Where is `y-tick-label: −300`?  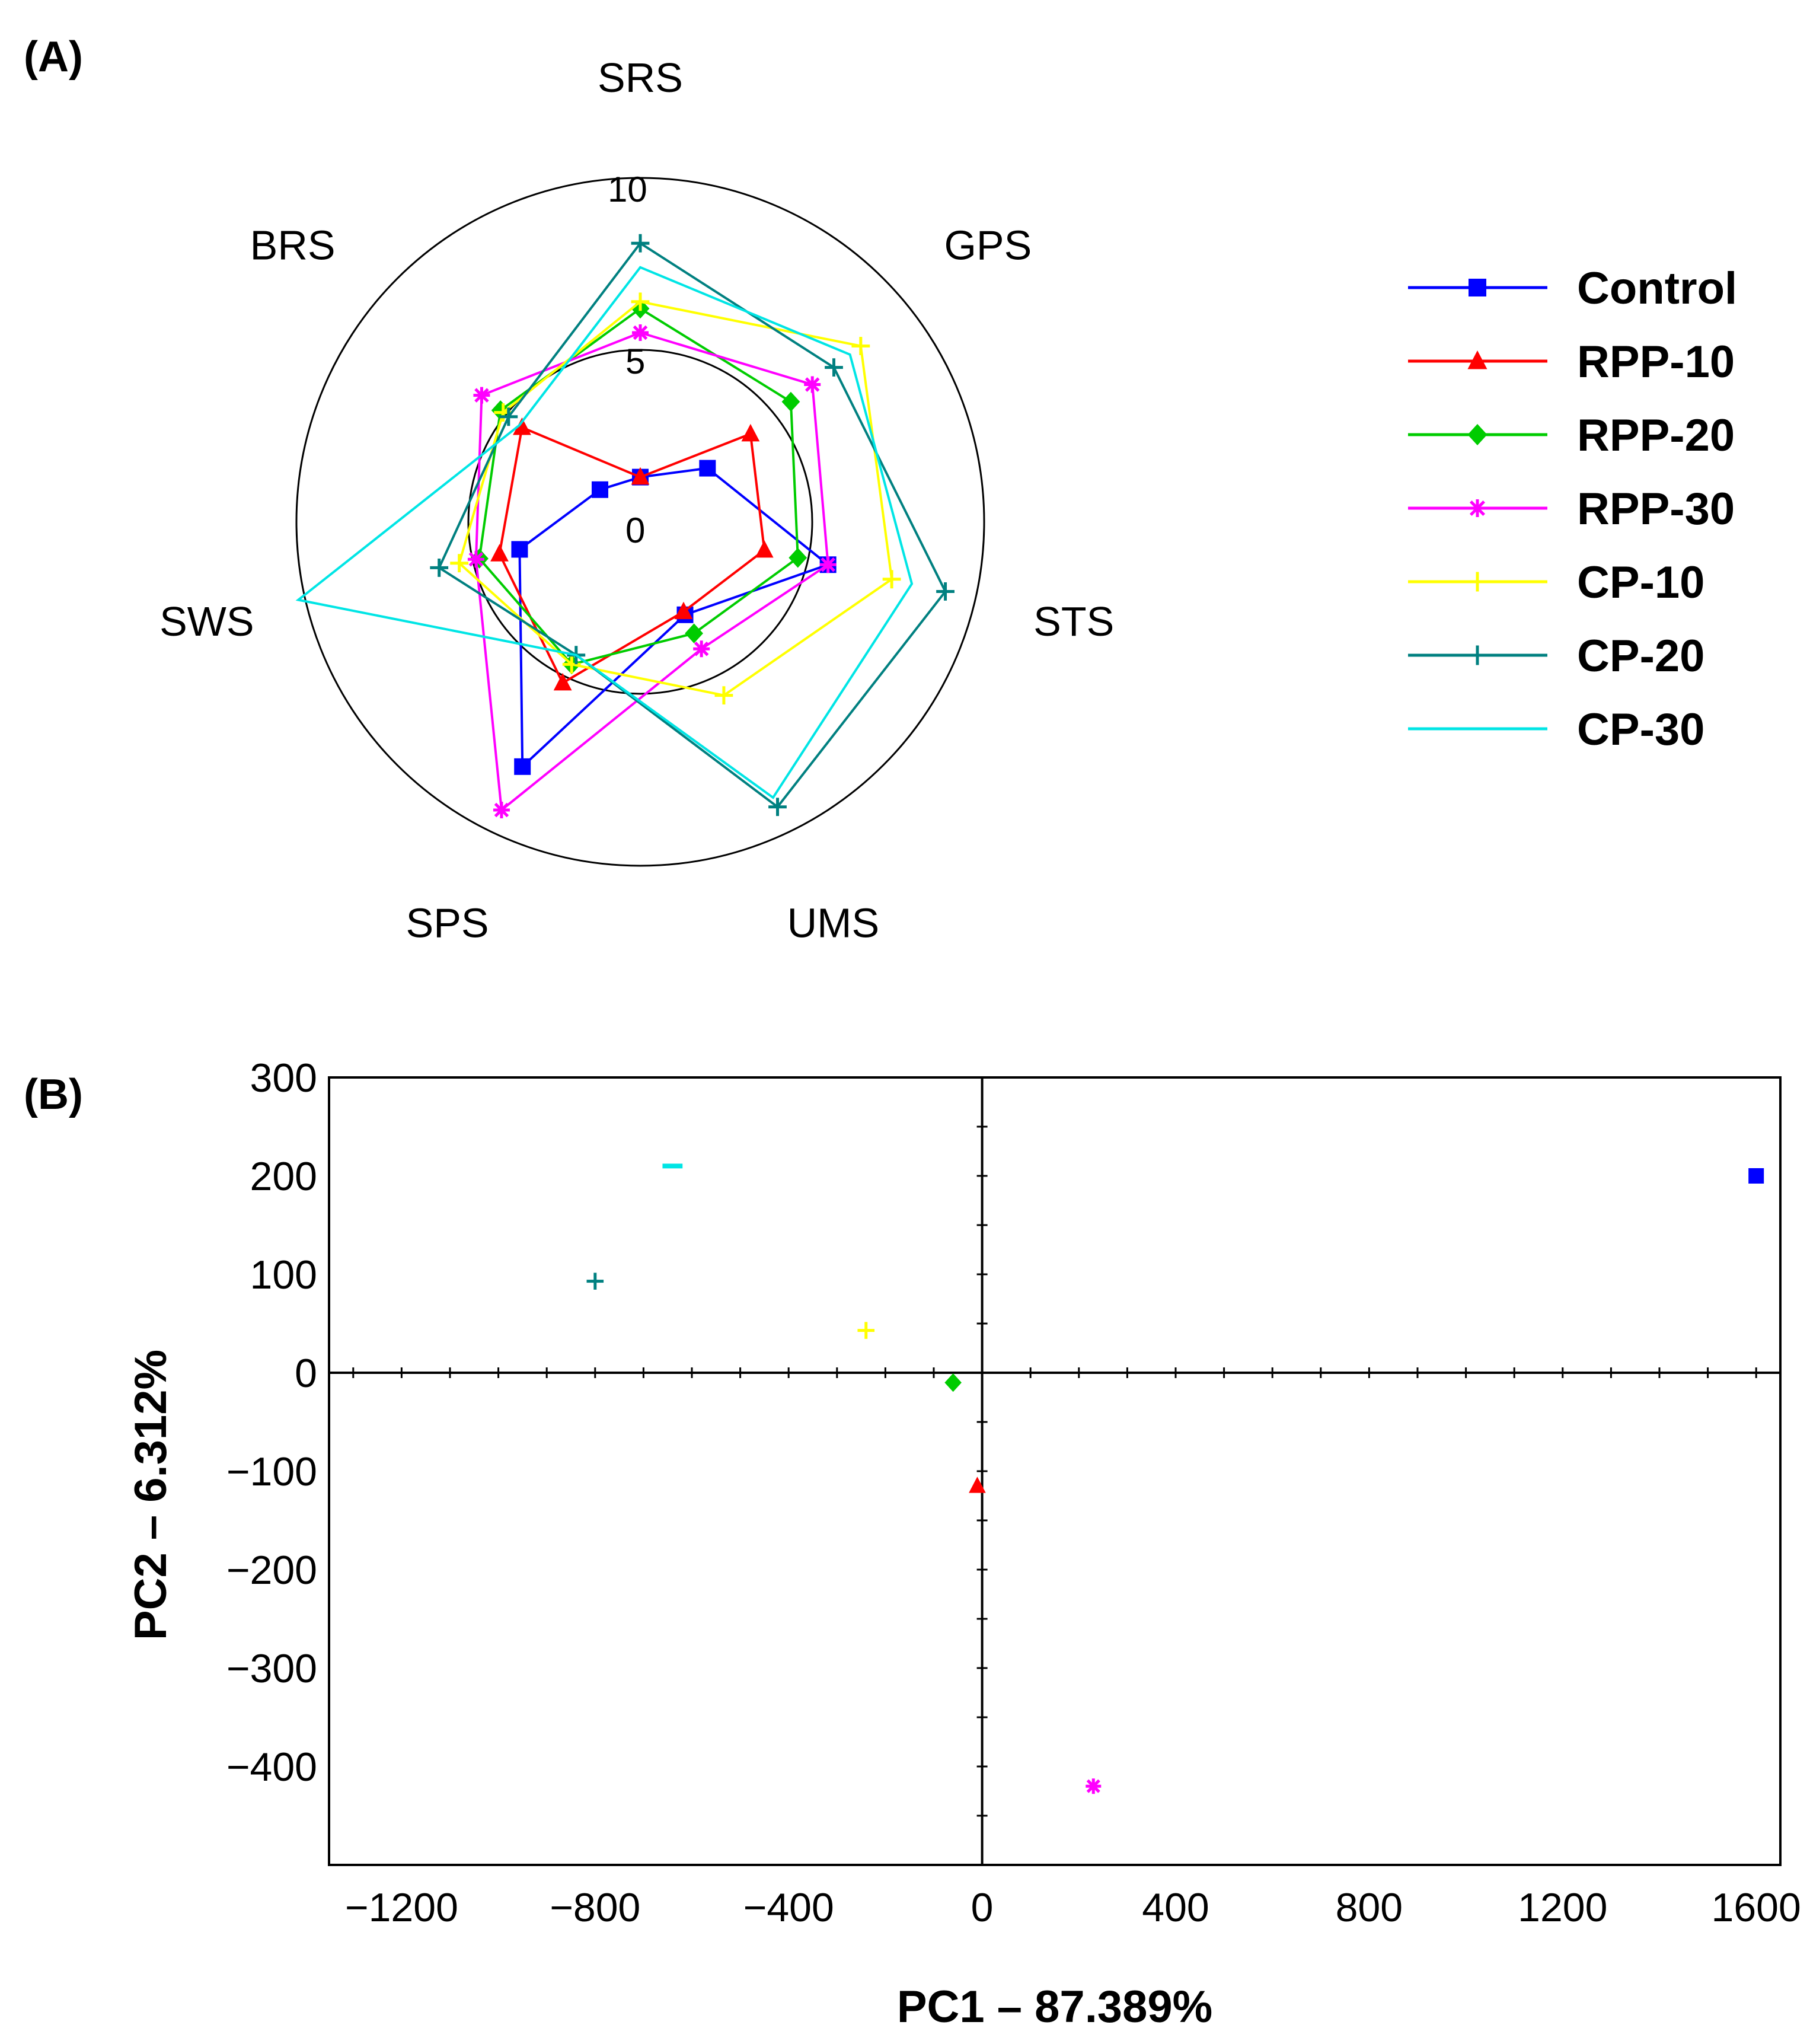
y-tick-label: −300 is located at coordinates (271, 1668).